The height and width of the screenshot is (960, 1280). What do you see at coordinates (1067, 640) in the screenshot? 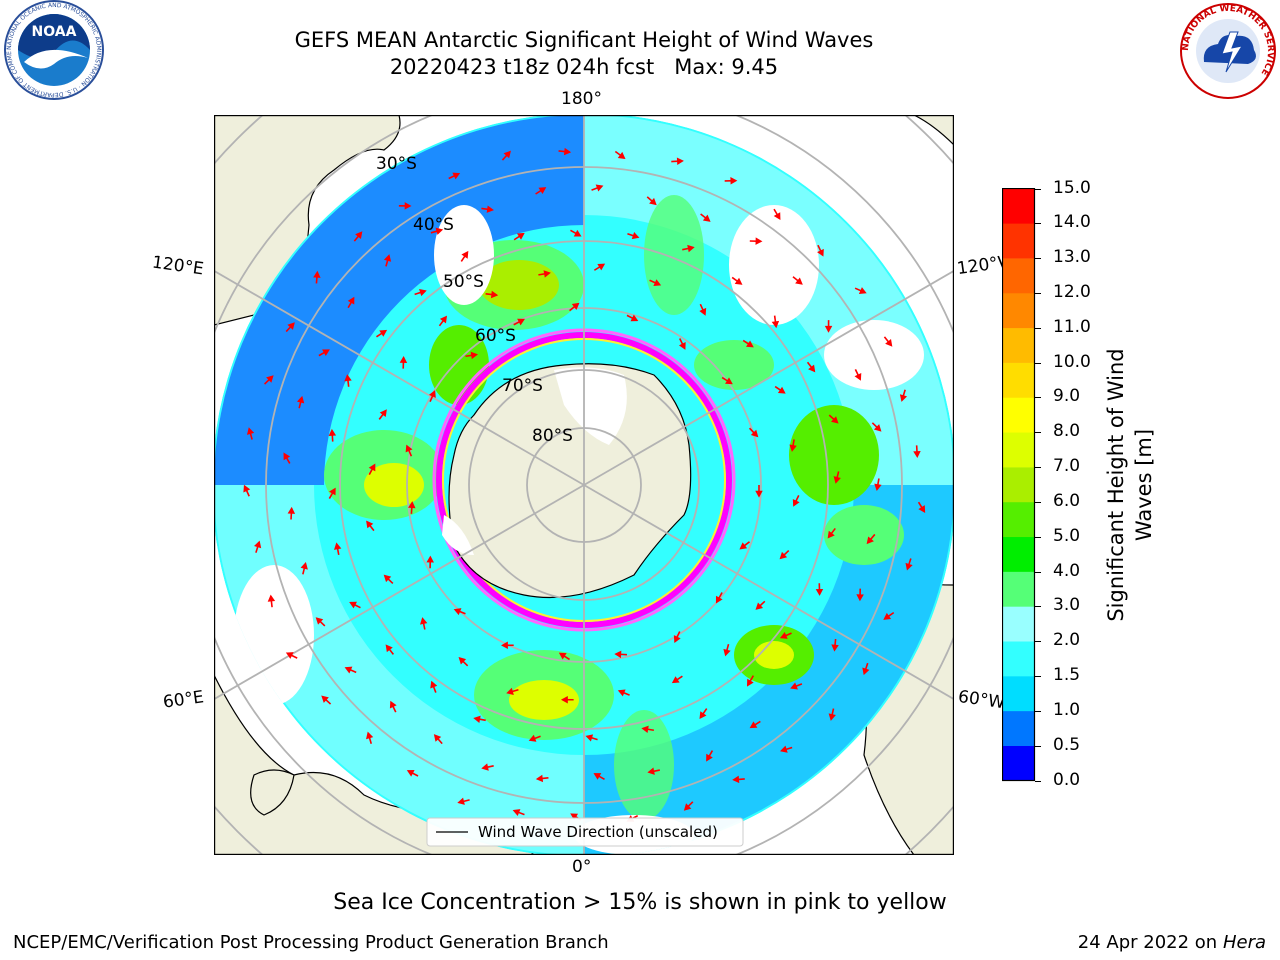
I see `colorbar-tick-label: 2.0` at bounding box center [1067, 640].